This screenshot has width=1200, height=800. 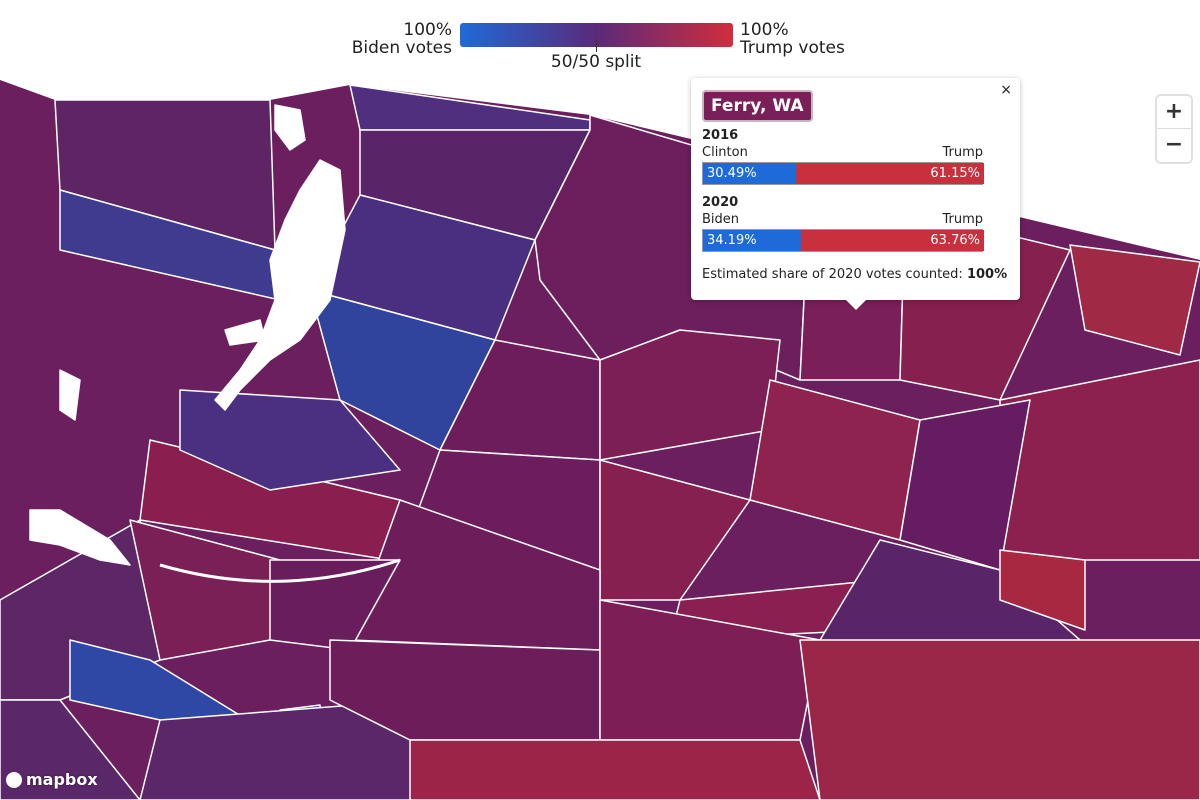 I want to click on legend-right: 100% Trump votes, so click(x=792, y=39).